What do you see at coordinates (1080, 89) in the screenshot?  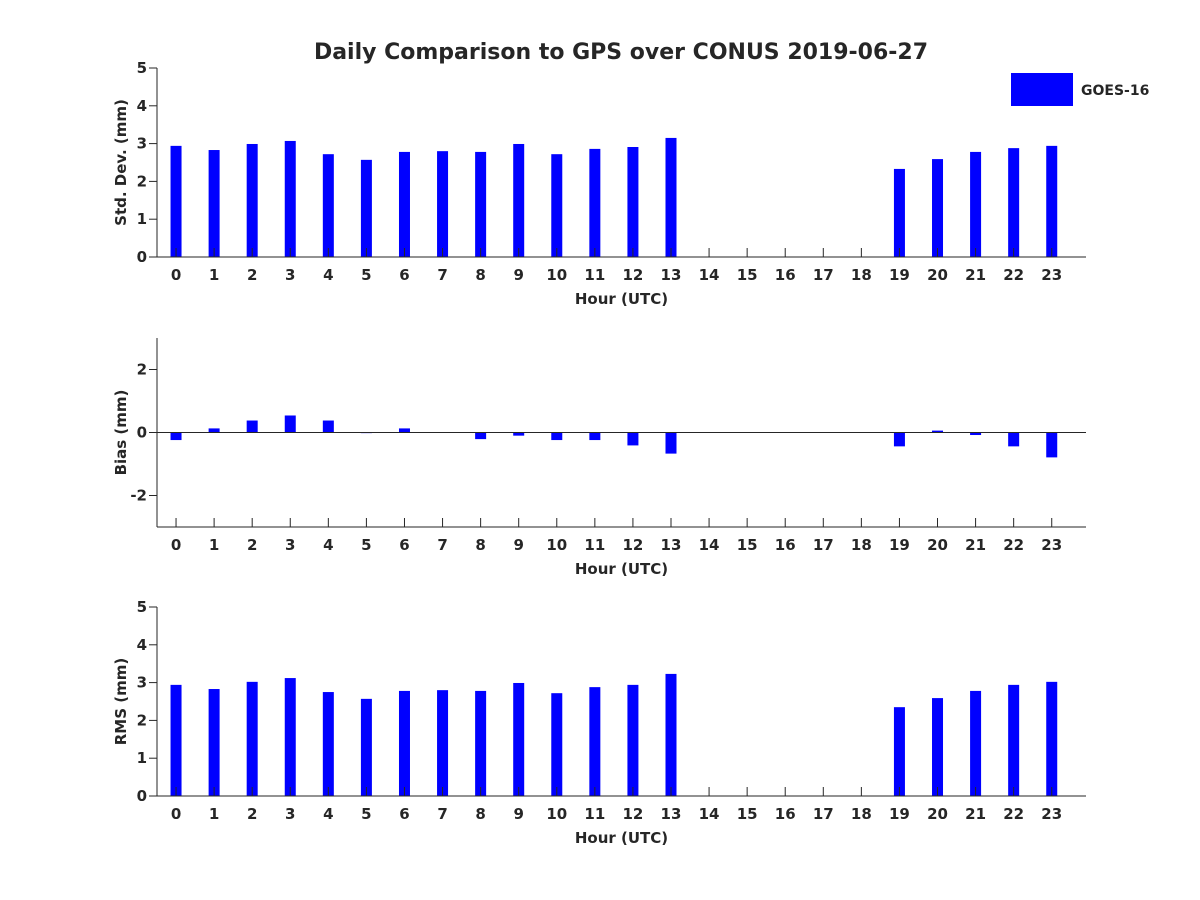 I see `legend: GOES-16` at bounding box center [1080, 89].